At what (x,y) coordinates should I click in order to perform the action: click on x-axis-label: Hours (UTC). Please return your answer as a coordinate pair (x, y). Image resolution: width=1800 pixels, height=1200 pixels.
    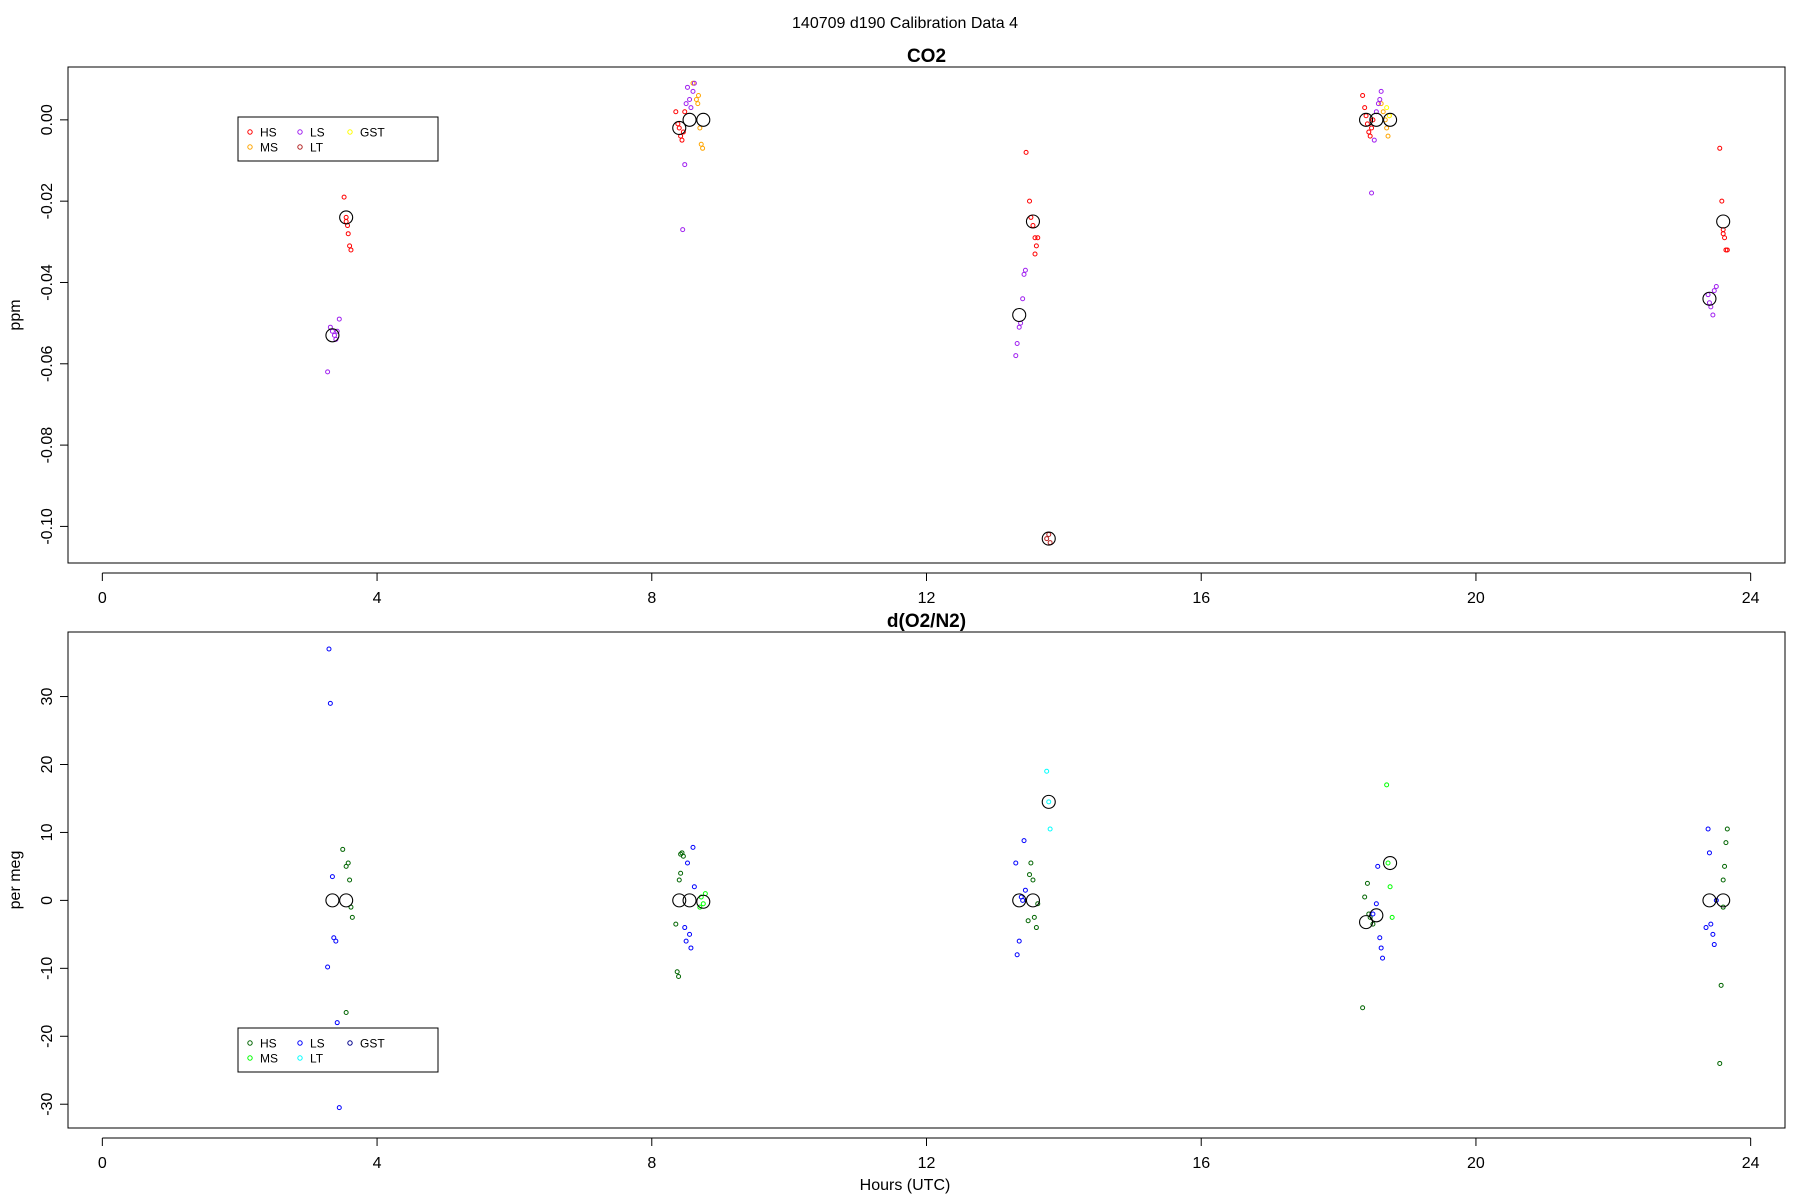
    Looking at the image, I should click on (905, 1185).